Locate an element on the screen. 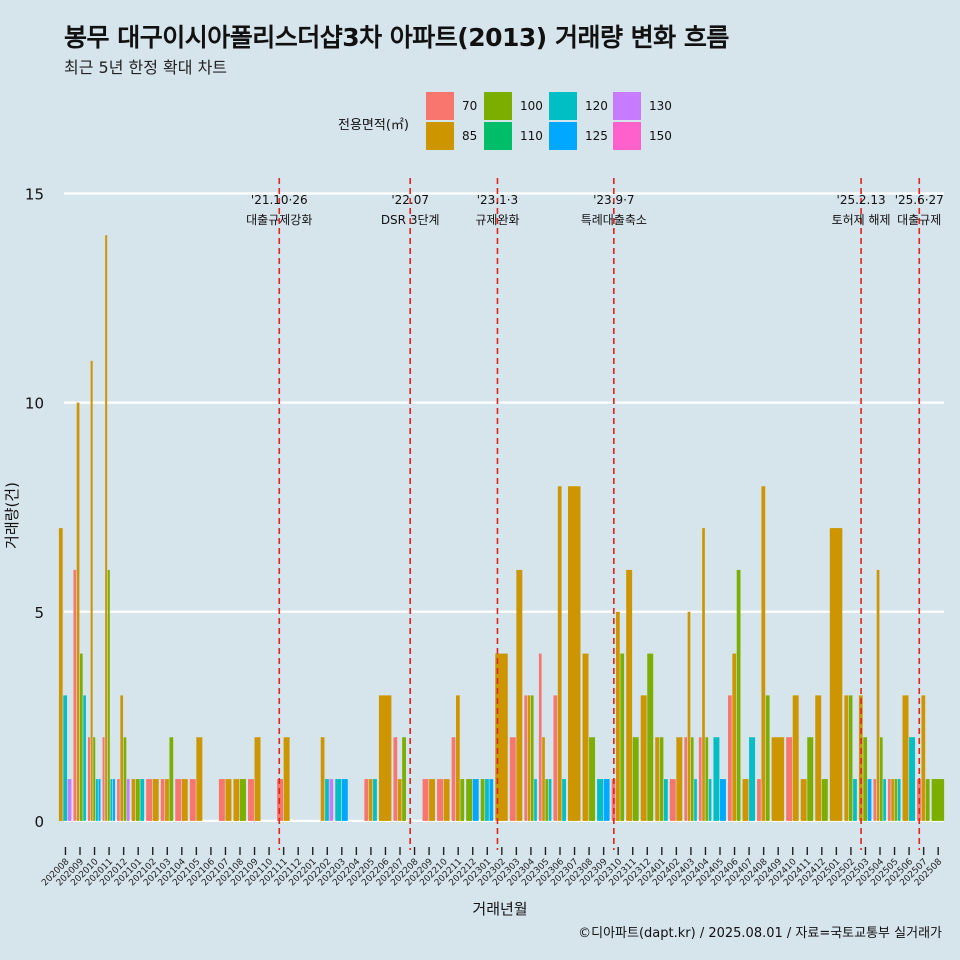 The height and width of the screenshot is (960, 960). legend-item-120: 120 is located at coordinates (578, 106).